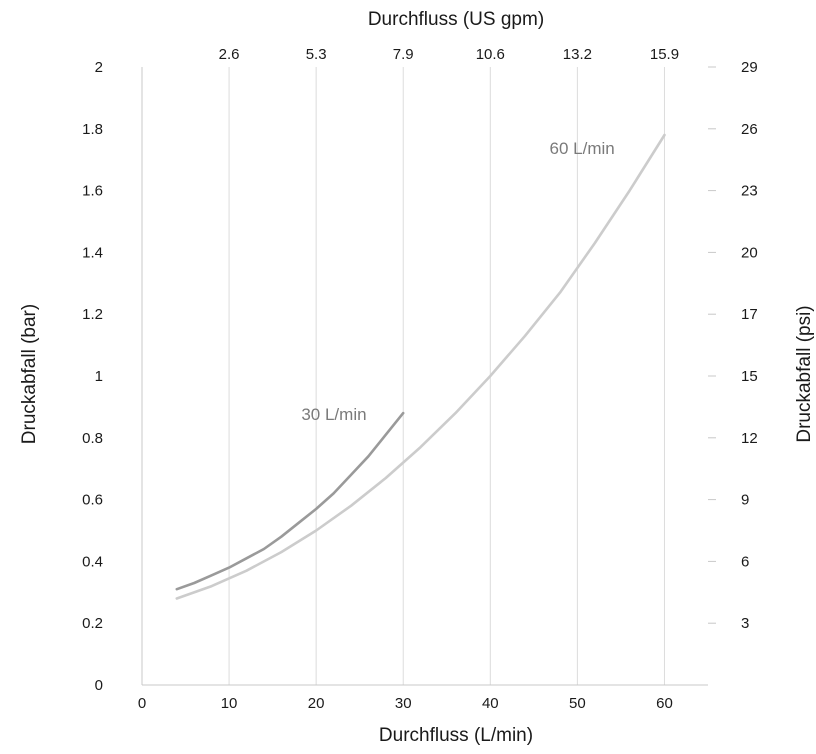  Describe the element at coordinates (804, 373) in the screenshot. I see `y2-axis-title: Druckabfall (psi)` at that location.